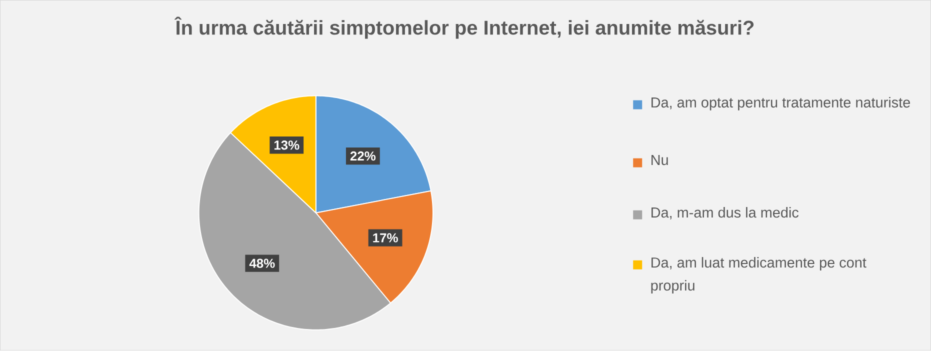 The height and width of the screenshot is (351, 931). What do you see at coordinates (781, 104) in the screenshot?
I see `legend-label: Da, am optat pentru tratamente naturiste` at bounding box center [781, 104].